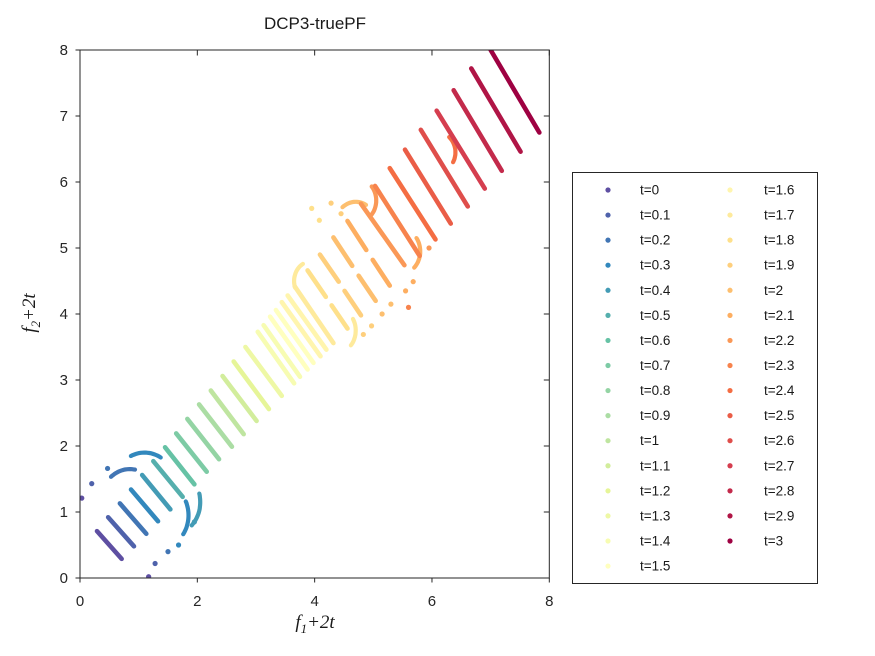 The height and width of the screenshot is (656, 875). Describe the element at coordinates (649, 190) in the screenshot. I see `legend-label: t=0` at that location.